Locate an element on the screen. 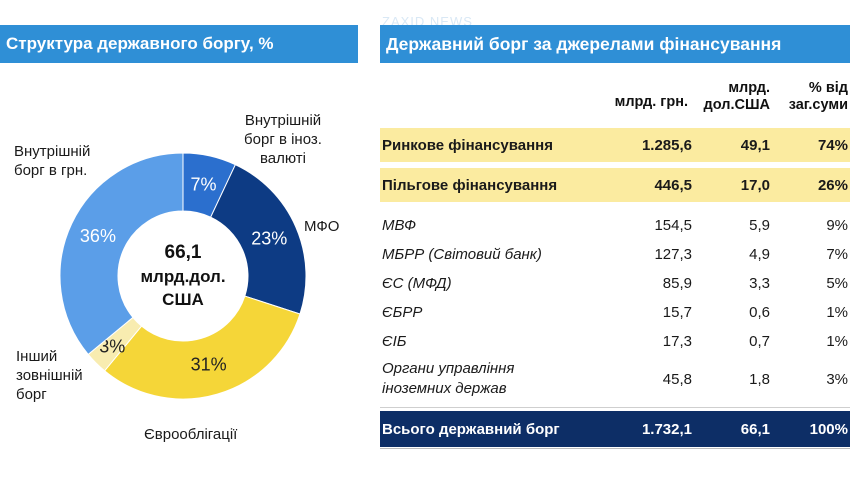 The height and width of the screenshot is (490, 850). row-label: Всього державний борг is located at coordinates (471, 429).